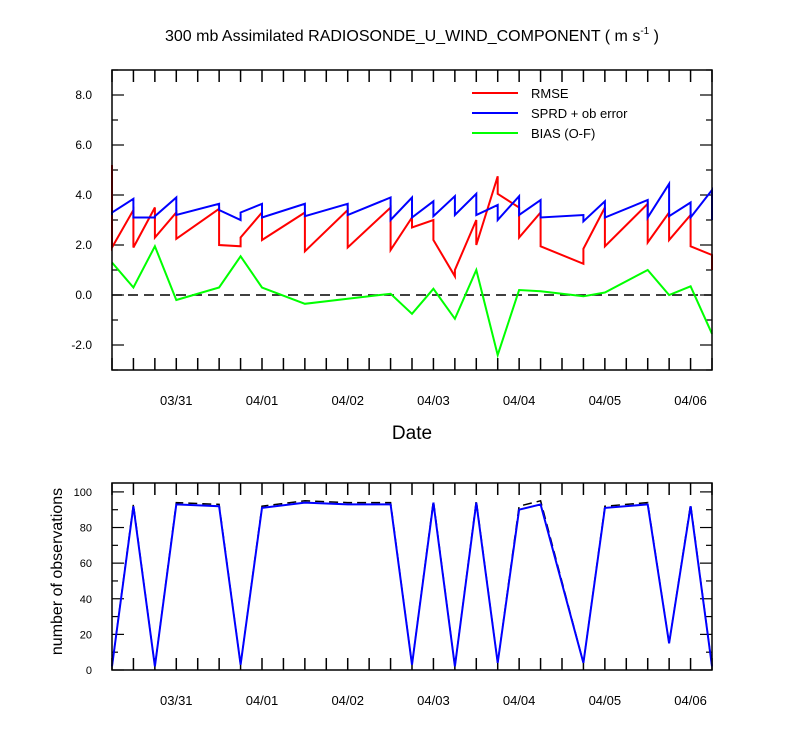 This screenshot has width=800, height=755. Describe the element at coordinates (83, 95) in the screenshot. I see `y-tick-label: 8.0` at that location.